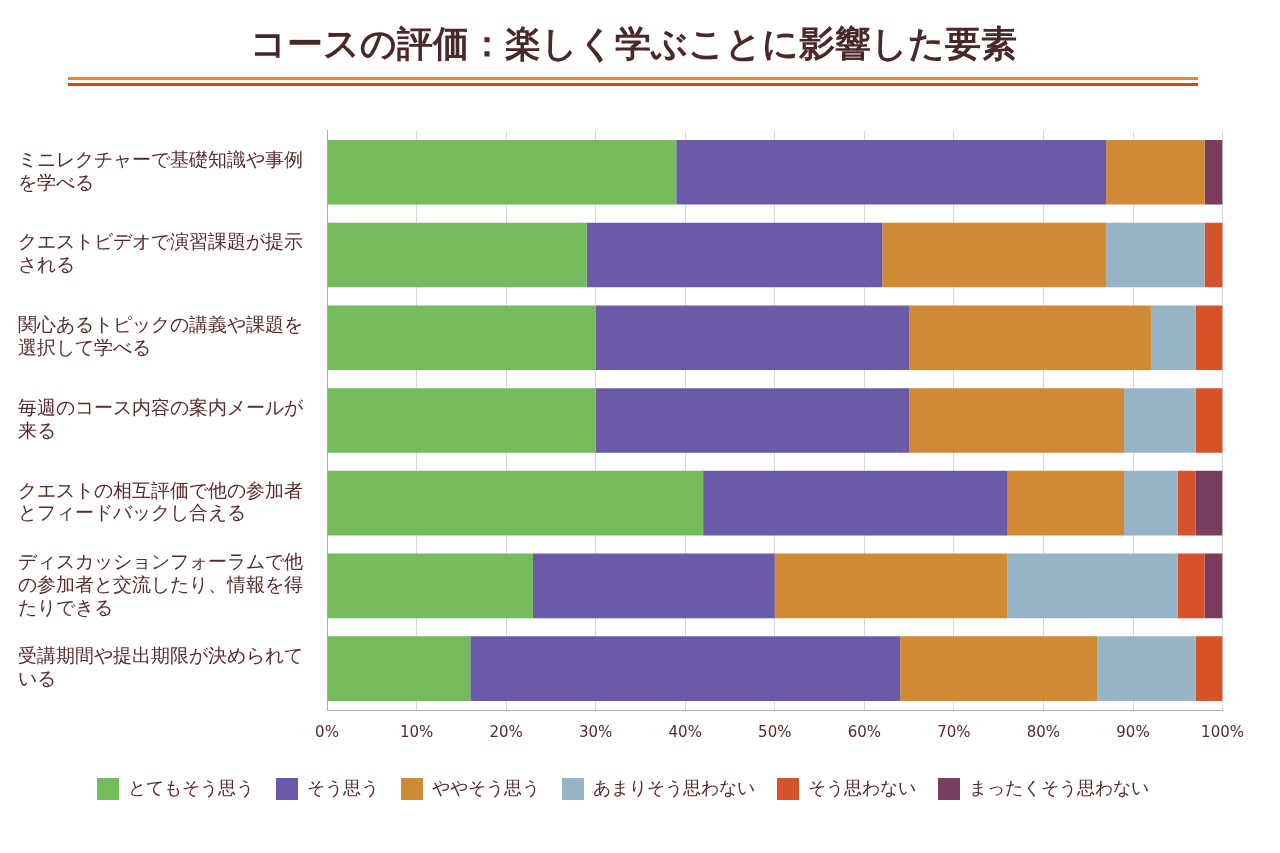 This screenshot has height=853, width=1280. I want to click on x-tick-label: 60%, so click(864, 731).